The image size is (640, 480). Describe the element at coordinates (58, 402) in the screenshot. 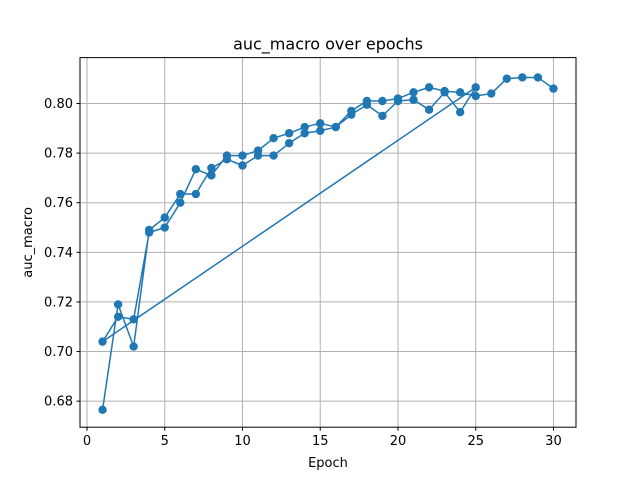

I see `y-tick-label: 0.68` at that location.